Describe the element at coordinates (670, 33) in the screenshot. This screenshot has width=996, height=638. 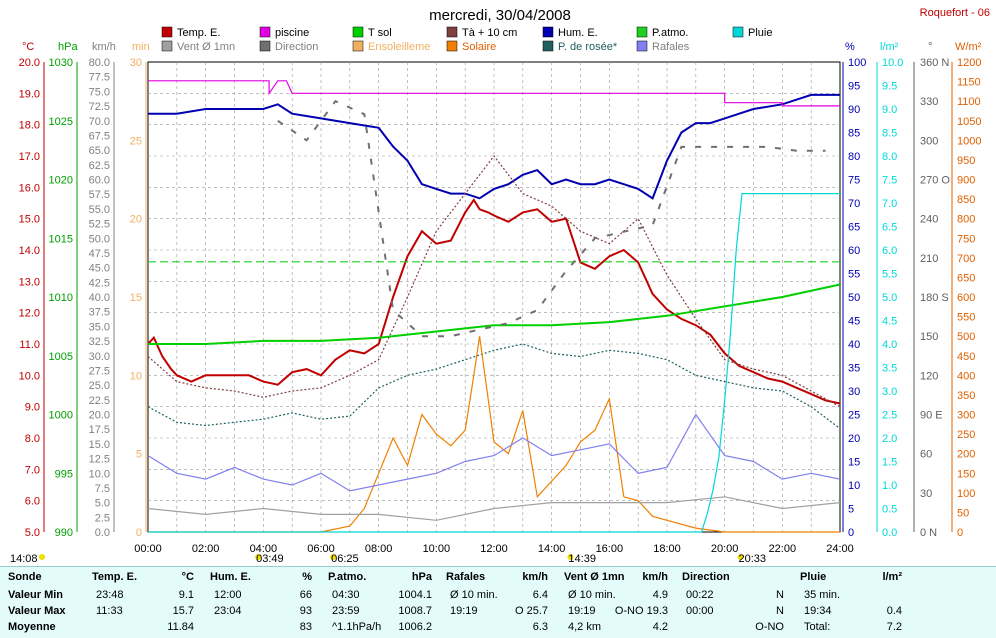
I see `legend-label: P.atmo.` at that location.